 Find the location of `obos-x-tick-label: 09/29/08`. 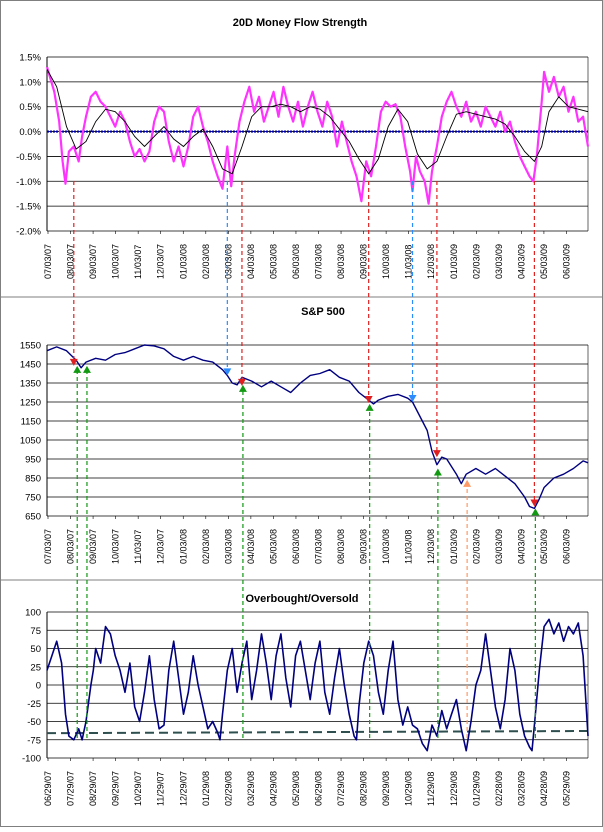

obos-x-tick-label: 09/29/08 is located at coordinates (386, 788).